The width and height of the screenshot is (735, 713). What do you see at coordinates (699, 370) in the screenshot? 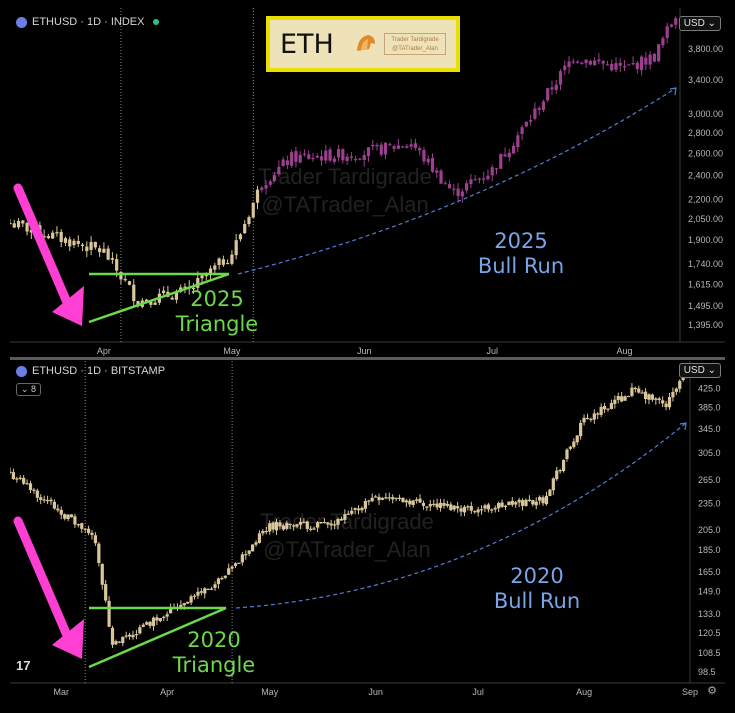
I see `bottom-currency-select: USD ⌄` at bounding box center [699, 370].